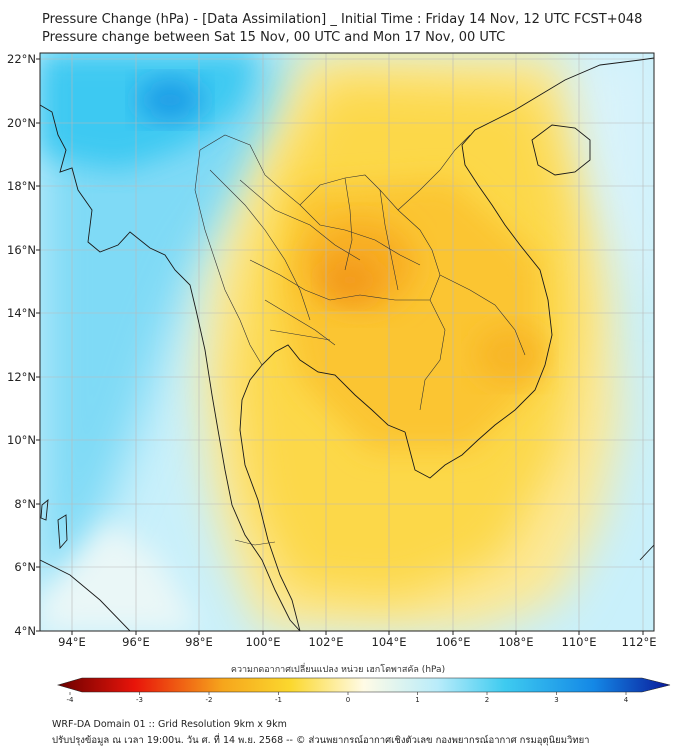 The image size is (676, 756). I want to click on colorbar-tick-label: 1, so click(417, 700).